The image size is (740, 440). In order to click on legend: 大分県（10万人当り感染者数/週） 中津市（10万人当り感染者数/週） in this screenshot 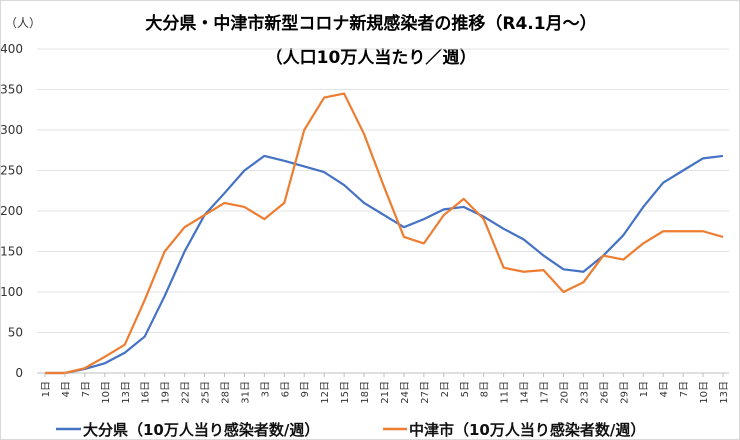, I will do `click(350, 430)`.